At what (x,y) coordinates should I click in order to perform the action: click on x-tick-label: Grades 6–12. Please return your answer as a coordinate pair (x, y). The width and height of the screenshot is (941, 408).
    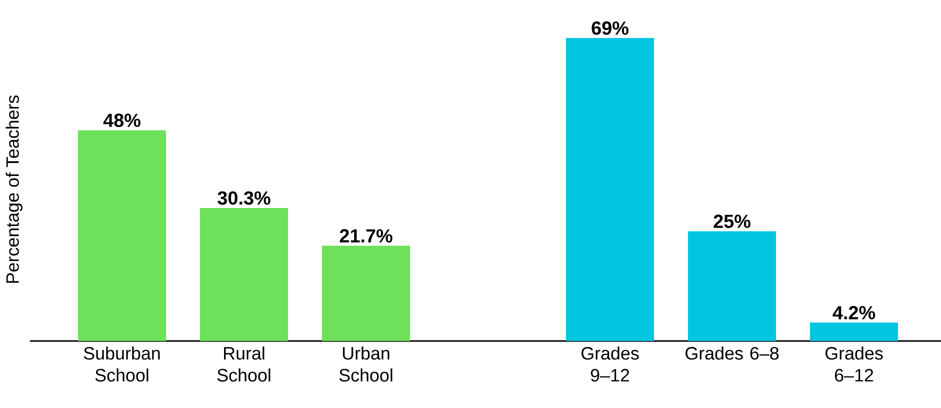
    Looking at the image, I should click on (854, 364).